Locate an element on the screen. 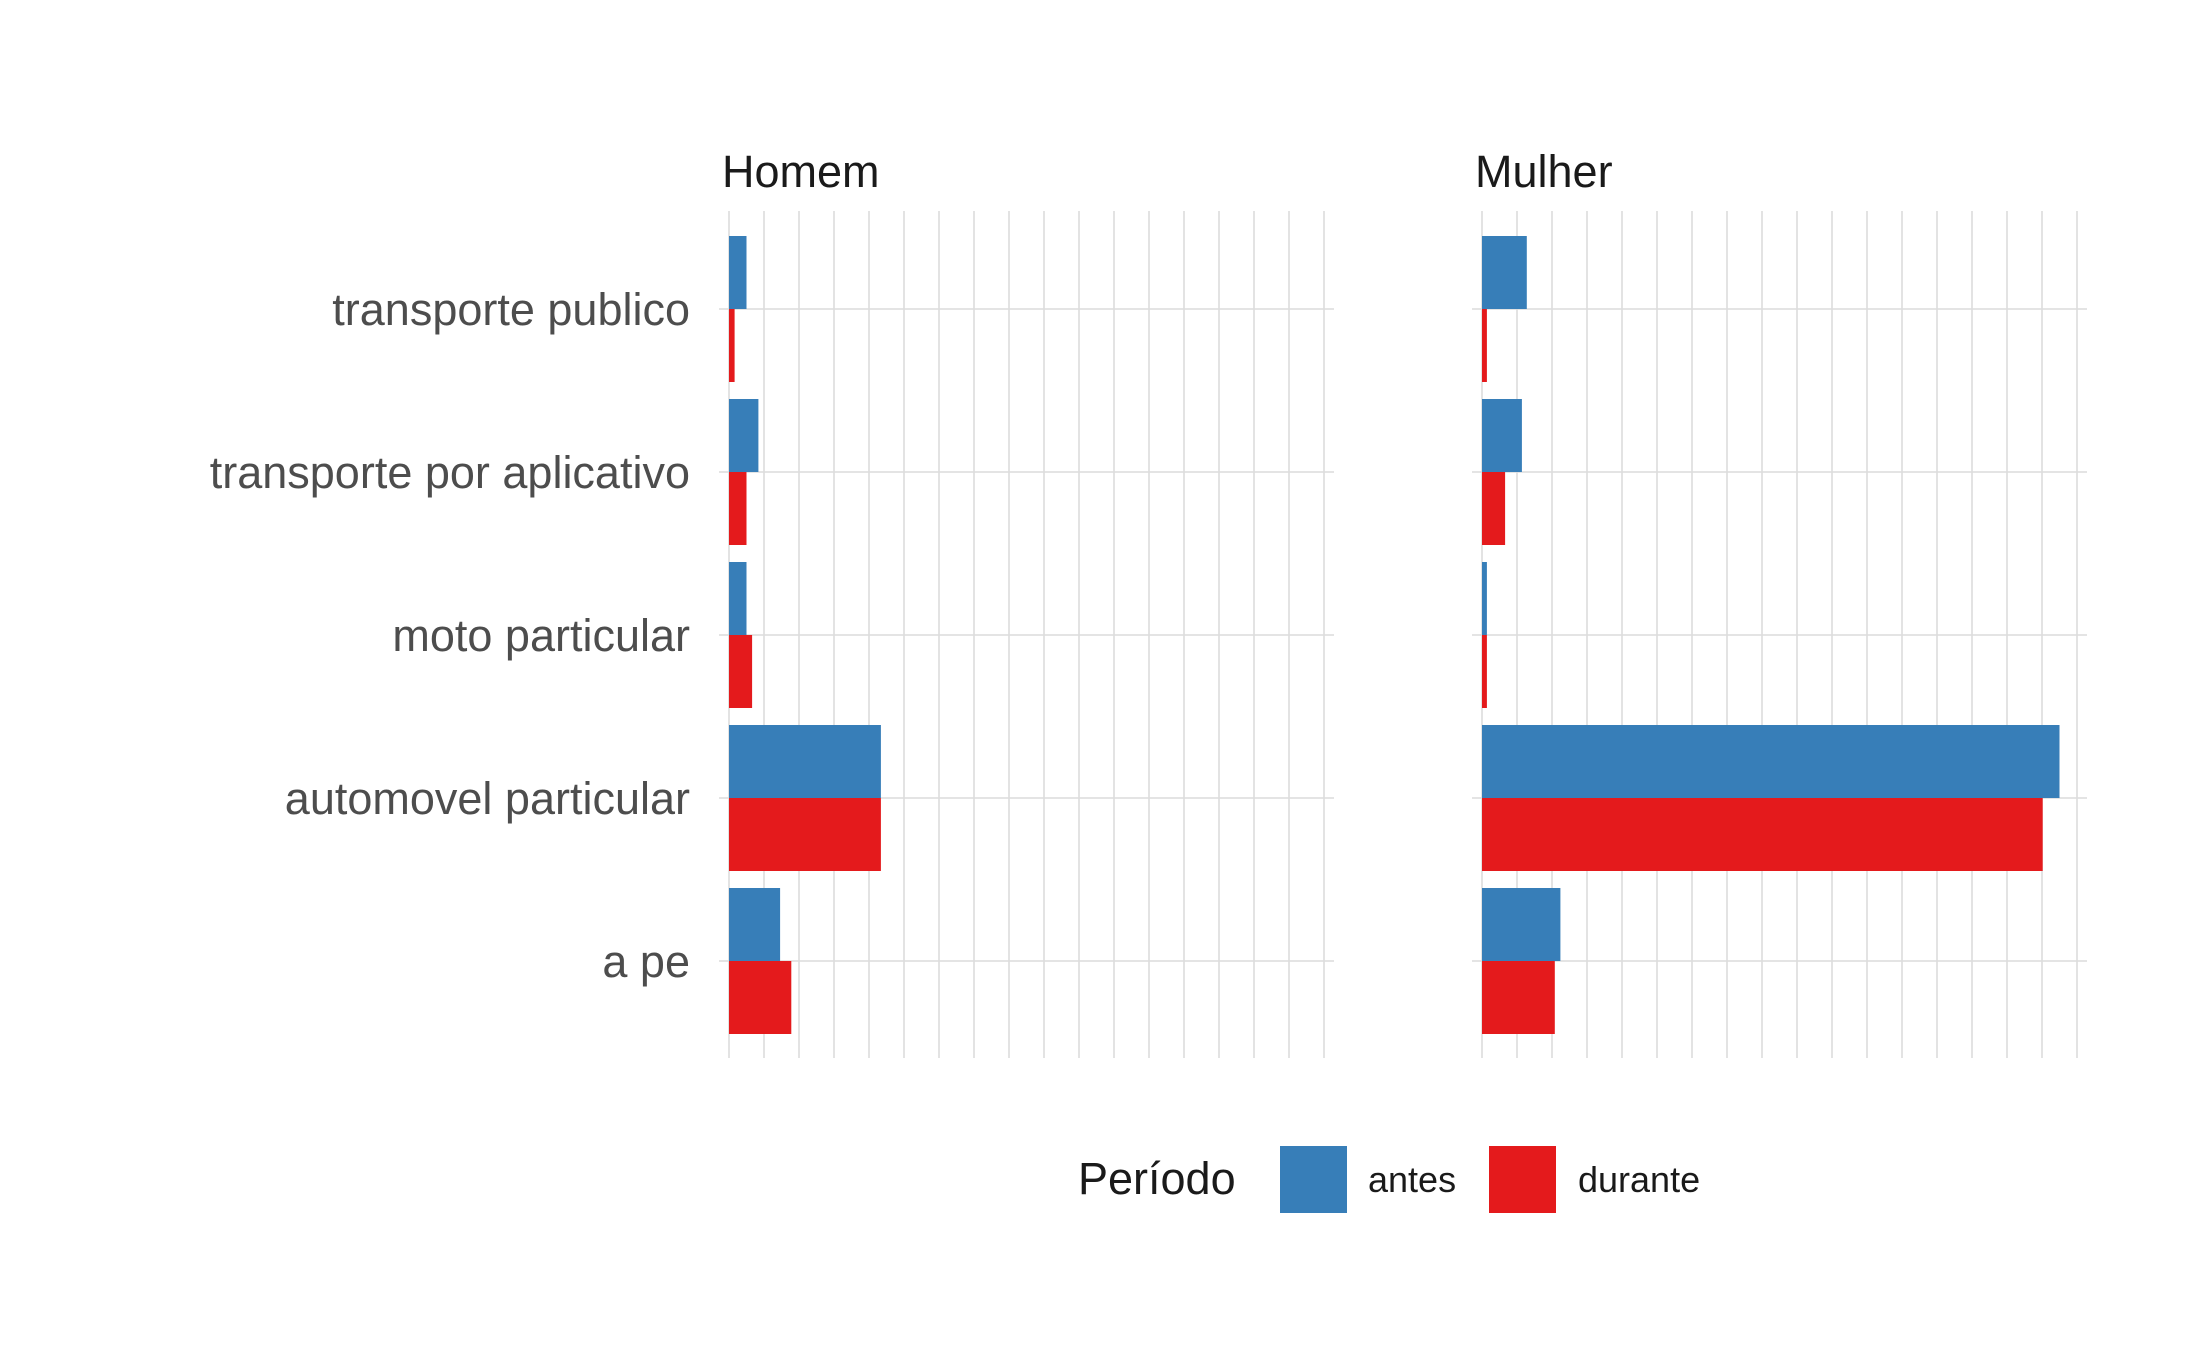 Image resolution: width=2200 pixels, height=1357 pixels. legend-key-durante is located at coordinates (1522, 1179).